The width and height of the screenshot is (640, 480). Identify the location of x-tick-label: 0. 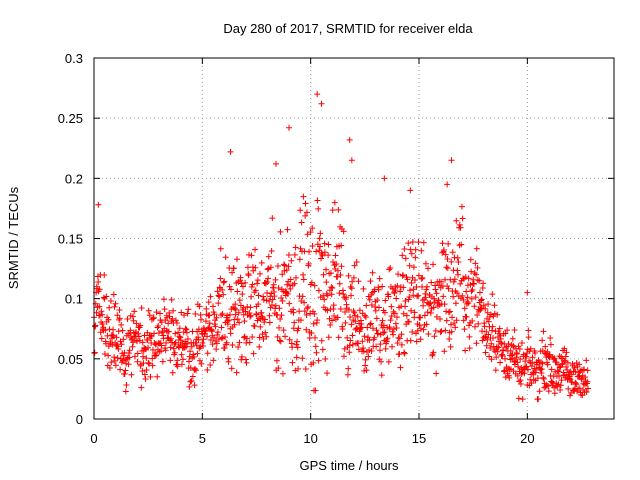
(93, 438).